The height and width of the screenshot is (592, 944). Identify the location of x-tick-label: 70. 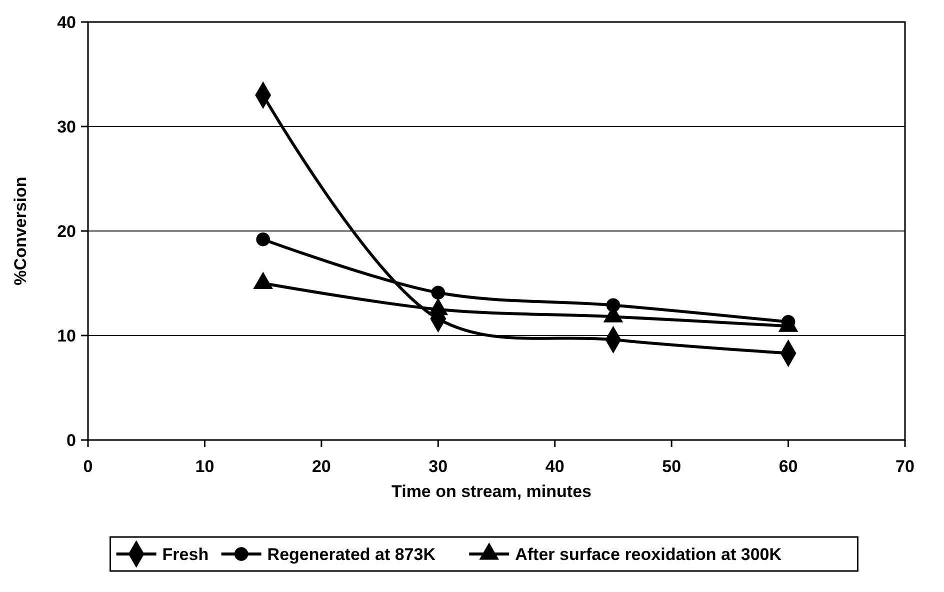
(905, 466).